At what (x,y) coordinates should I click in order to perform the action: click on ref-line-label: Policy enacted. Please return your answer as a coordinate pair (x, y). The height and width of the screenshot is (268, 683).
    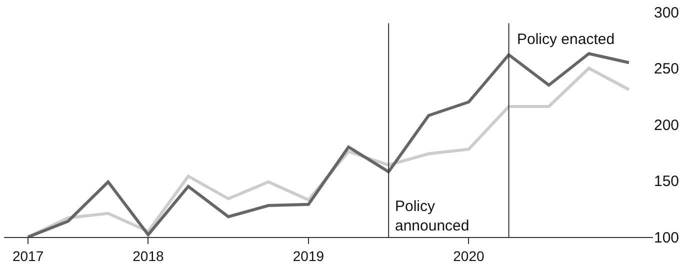
    Looking at the image, I should click on (566, 39).